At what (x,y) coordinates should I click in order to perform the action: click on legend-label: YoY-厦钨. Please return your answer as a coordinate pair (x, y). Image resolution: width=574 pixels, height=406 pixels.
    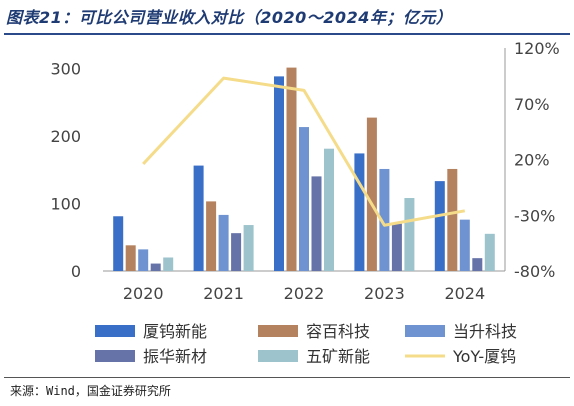
    Looking at the image, I should click on (484, 356).